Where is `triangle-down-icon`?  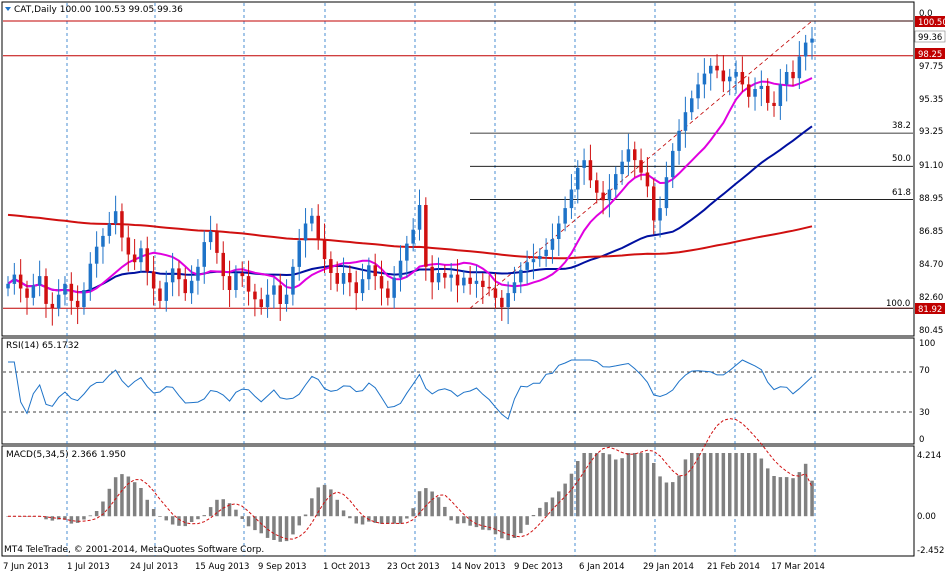 triangle-down-icon is located at coordinates (8, 9).